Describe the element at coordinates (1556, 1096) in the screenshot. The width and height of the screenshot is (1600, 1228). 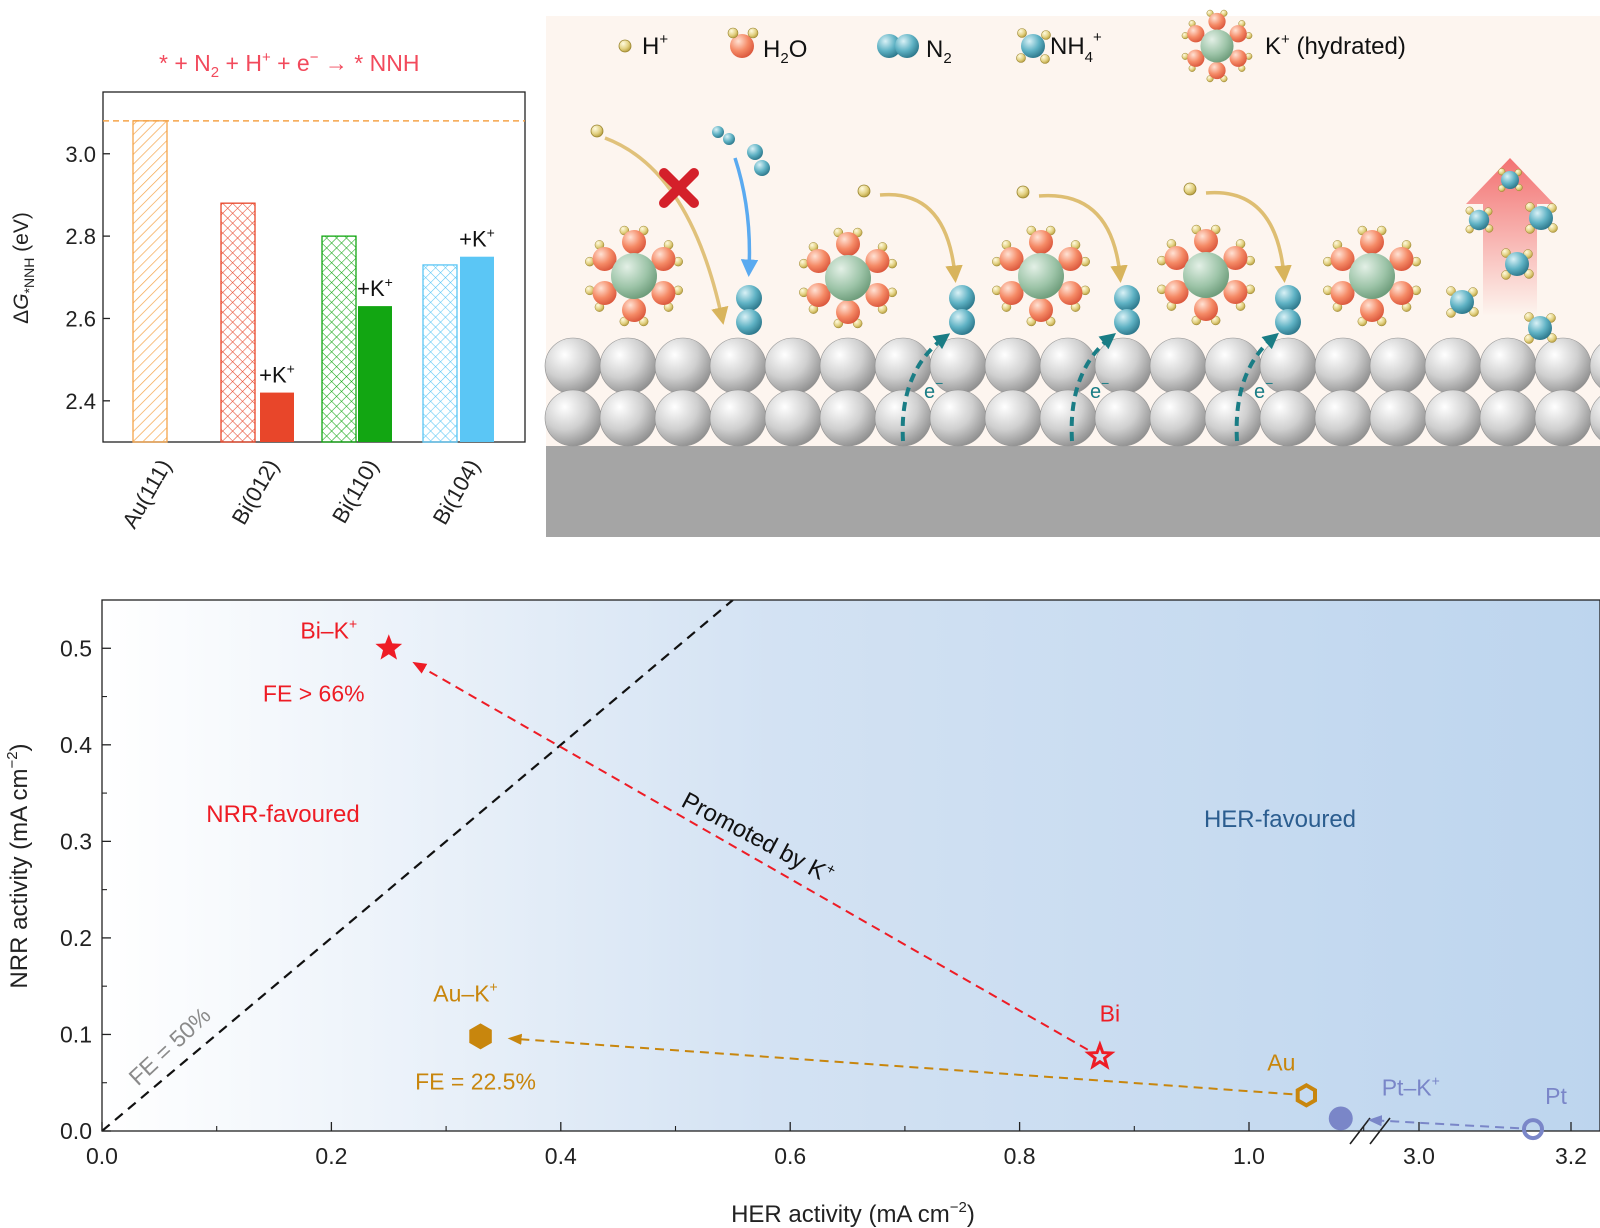
I see `label-pt: Pt` at that location.